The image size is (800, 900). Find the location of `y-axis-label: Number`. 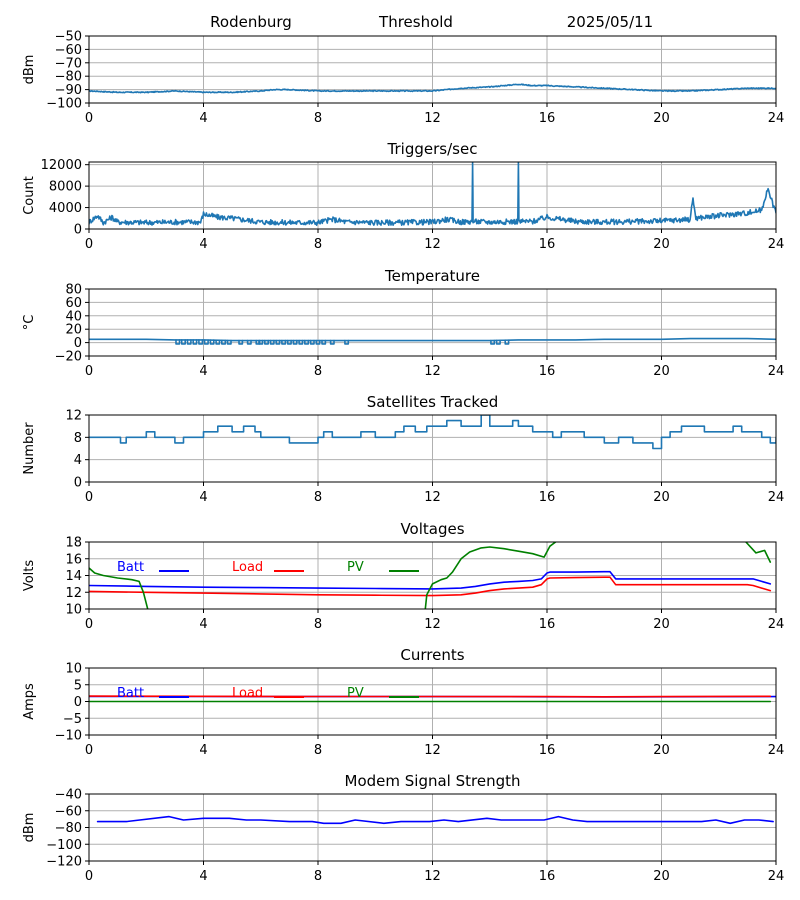

y-axis-label: Number is located at coordinates (29, 448).